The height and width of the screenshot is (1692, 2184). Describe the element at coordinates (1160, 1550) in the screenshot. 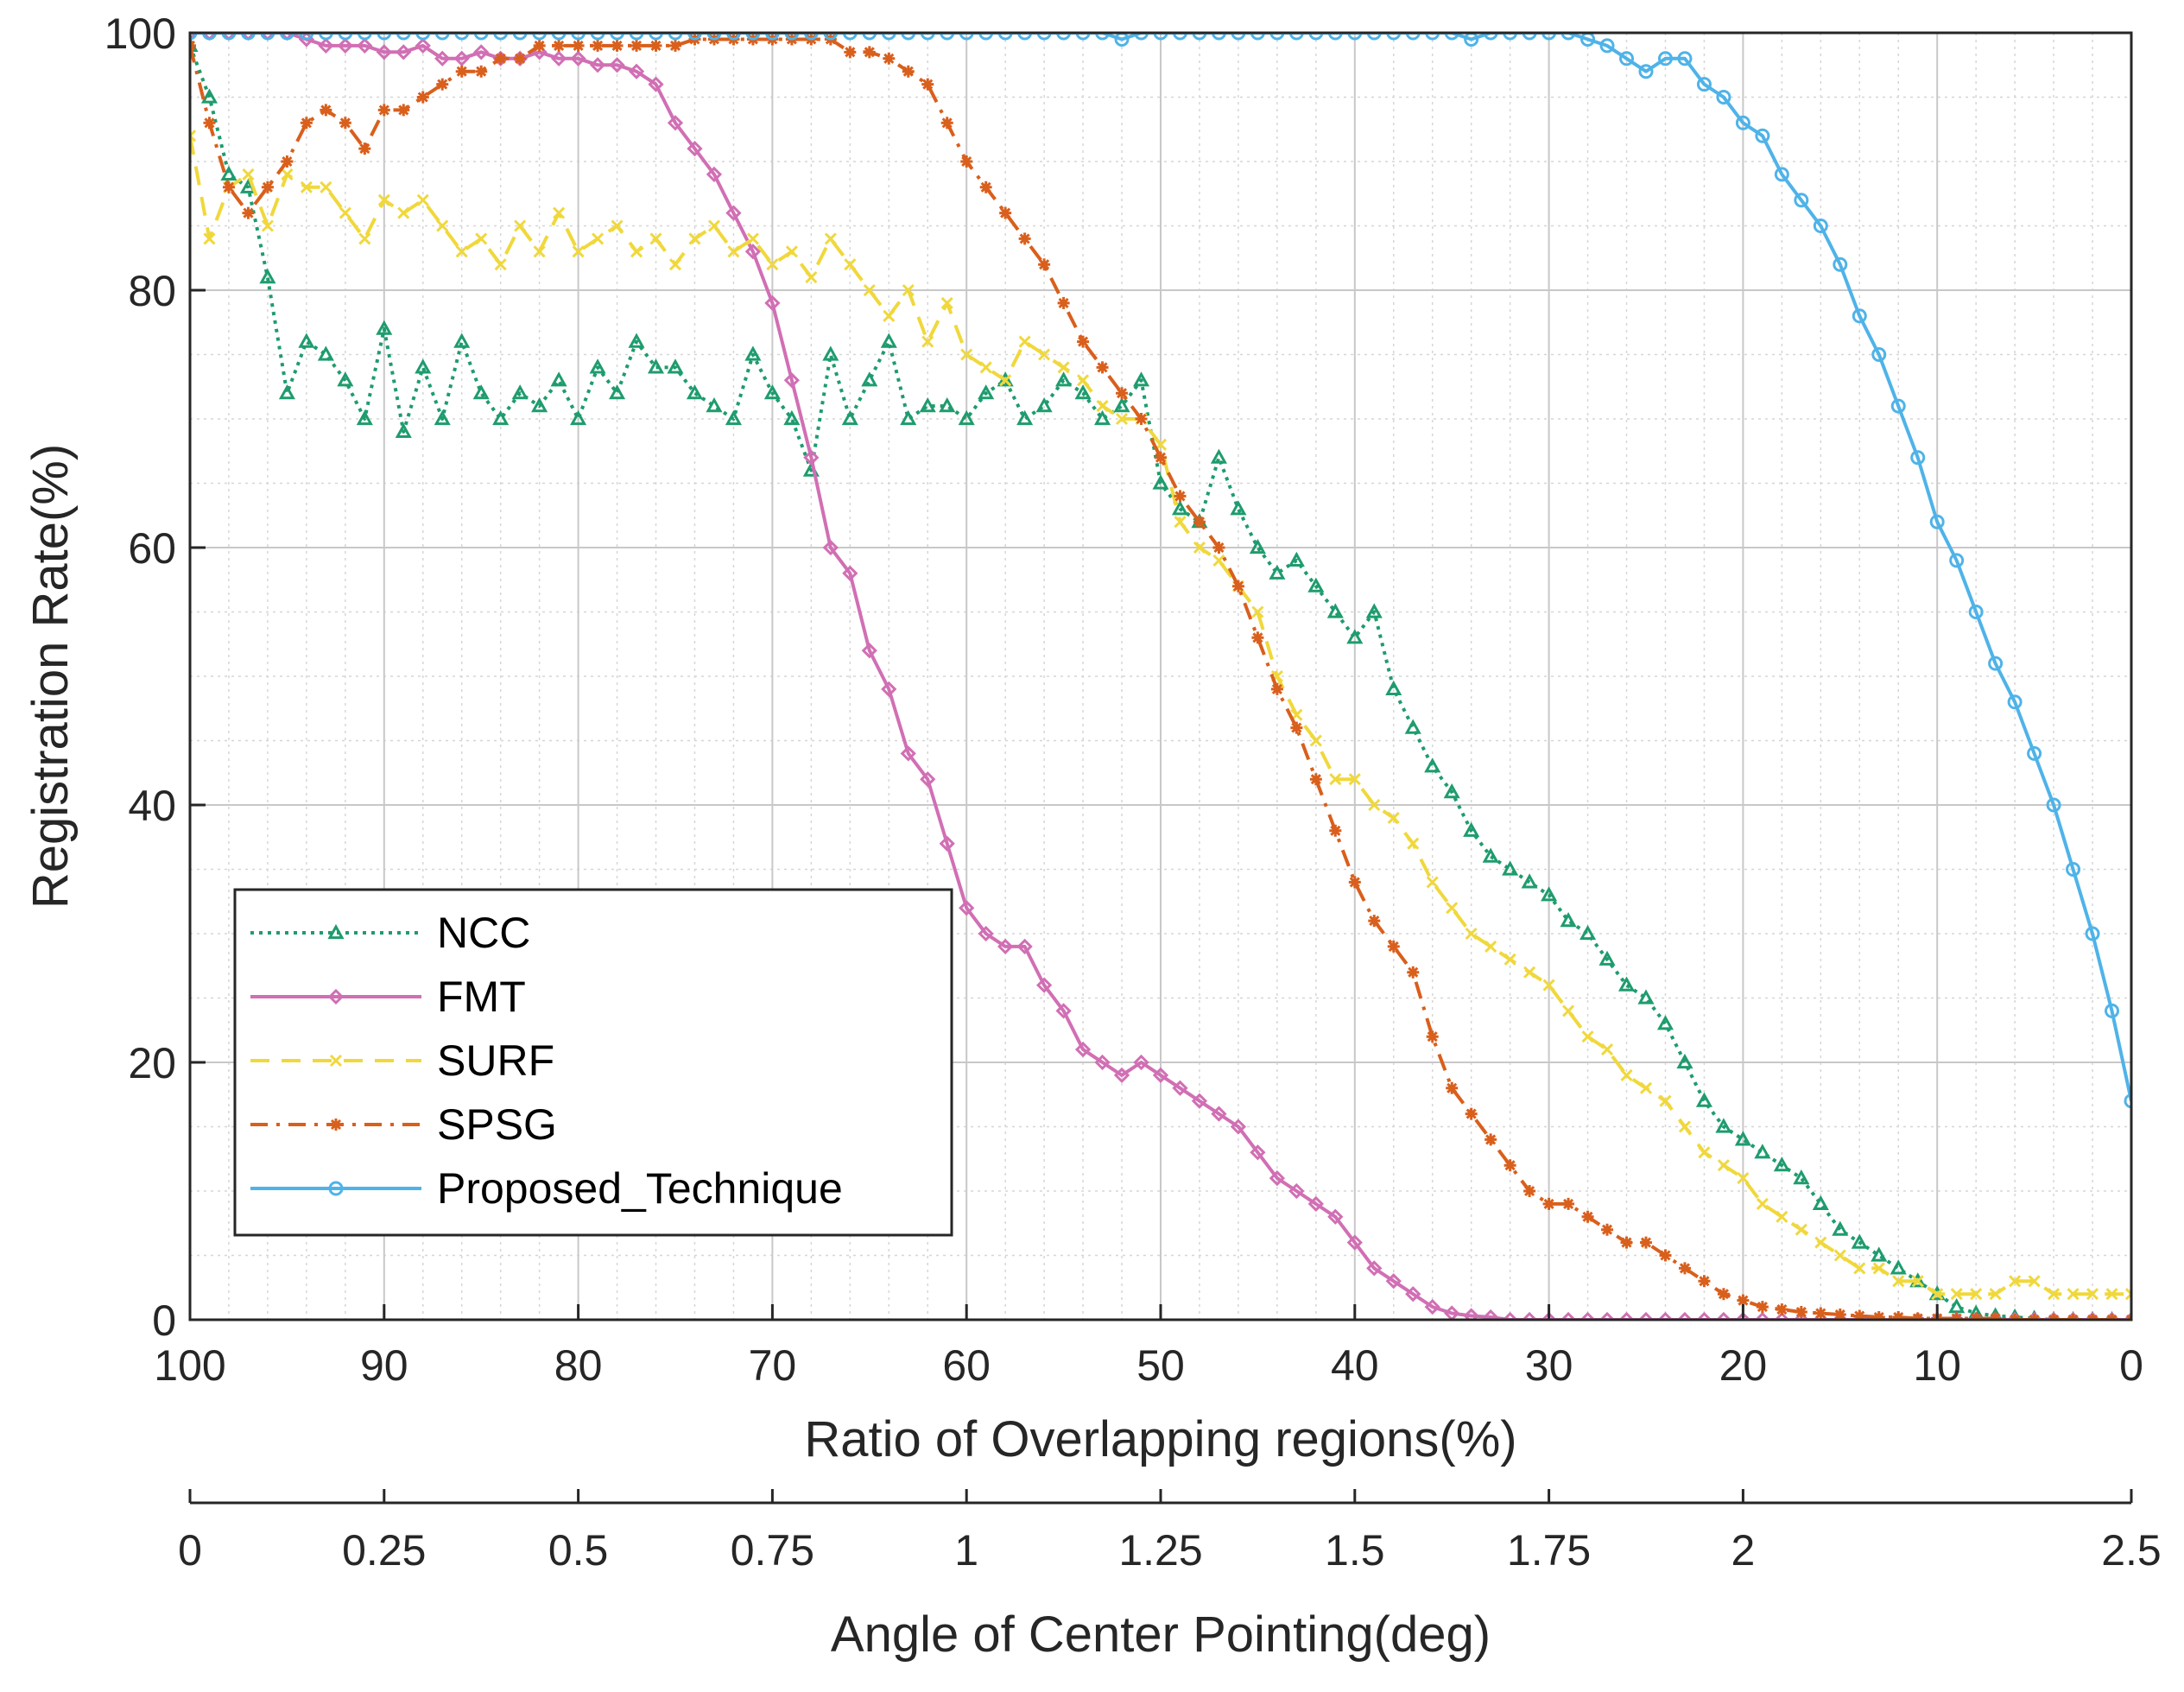

I see `secondary-x-tick-label: 1.25` at that location.